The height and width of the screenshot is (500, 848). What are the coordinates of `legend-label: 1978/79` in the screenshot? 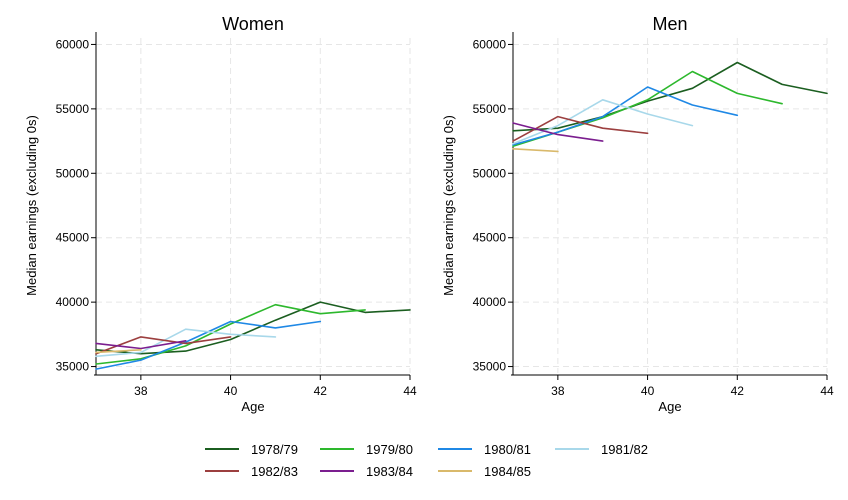 It's located at (274, 449).